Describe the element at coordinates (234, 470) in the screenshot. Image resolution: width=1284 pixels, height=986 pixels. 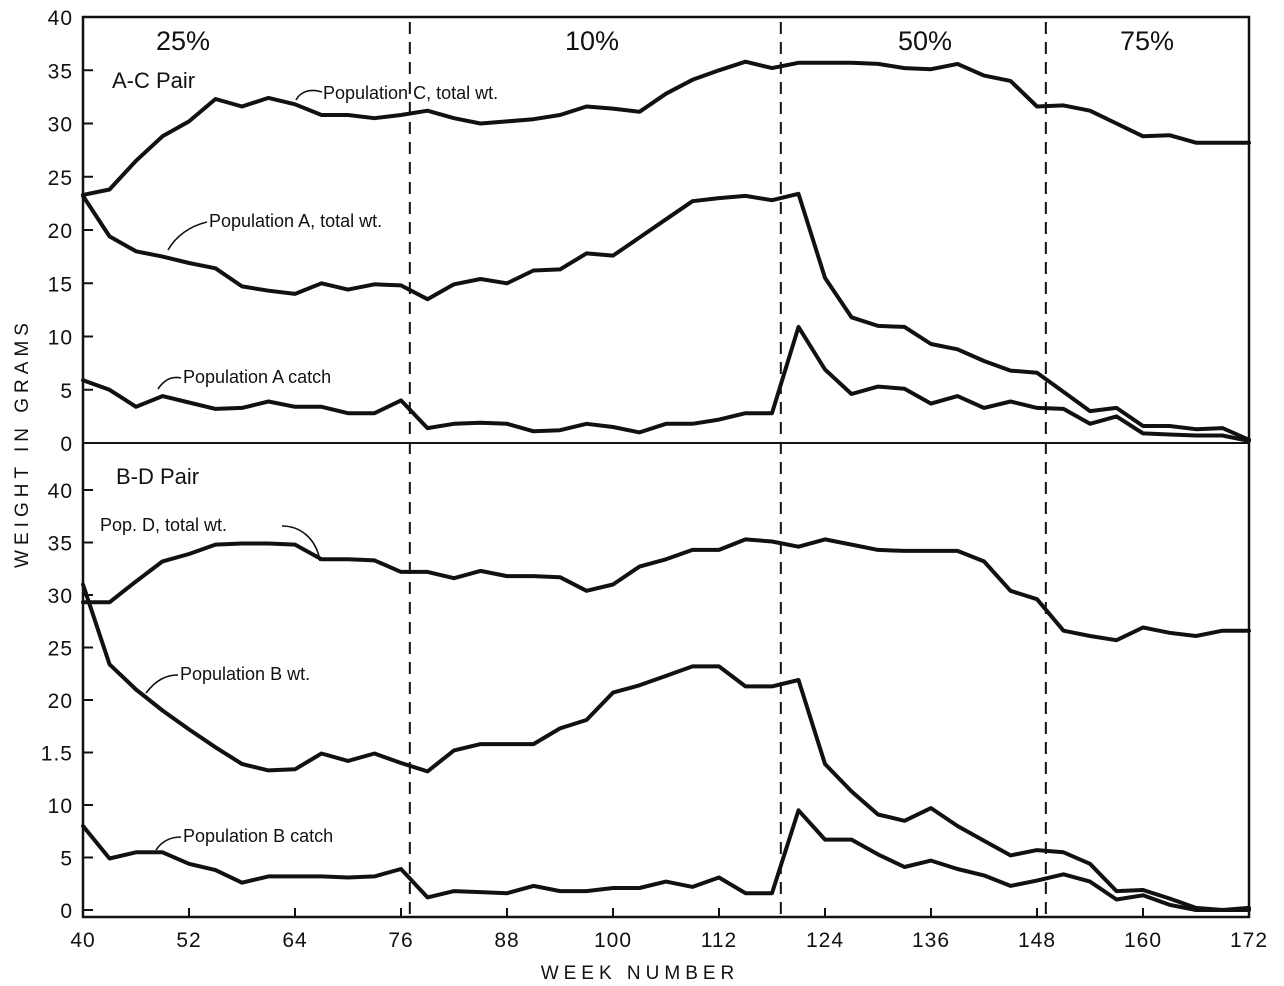
I see `annotation-arrows` at that location.